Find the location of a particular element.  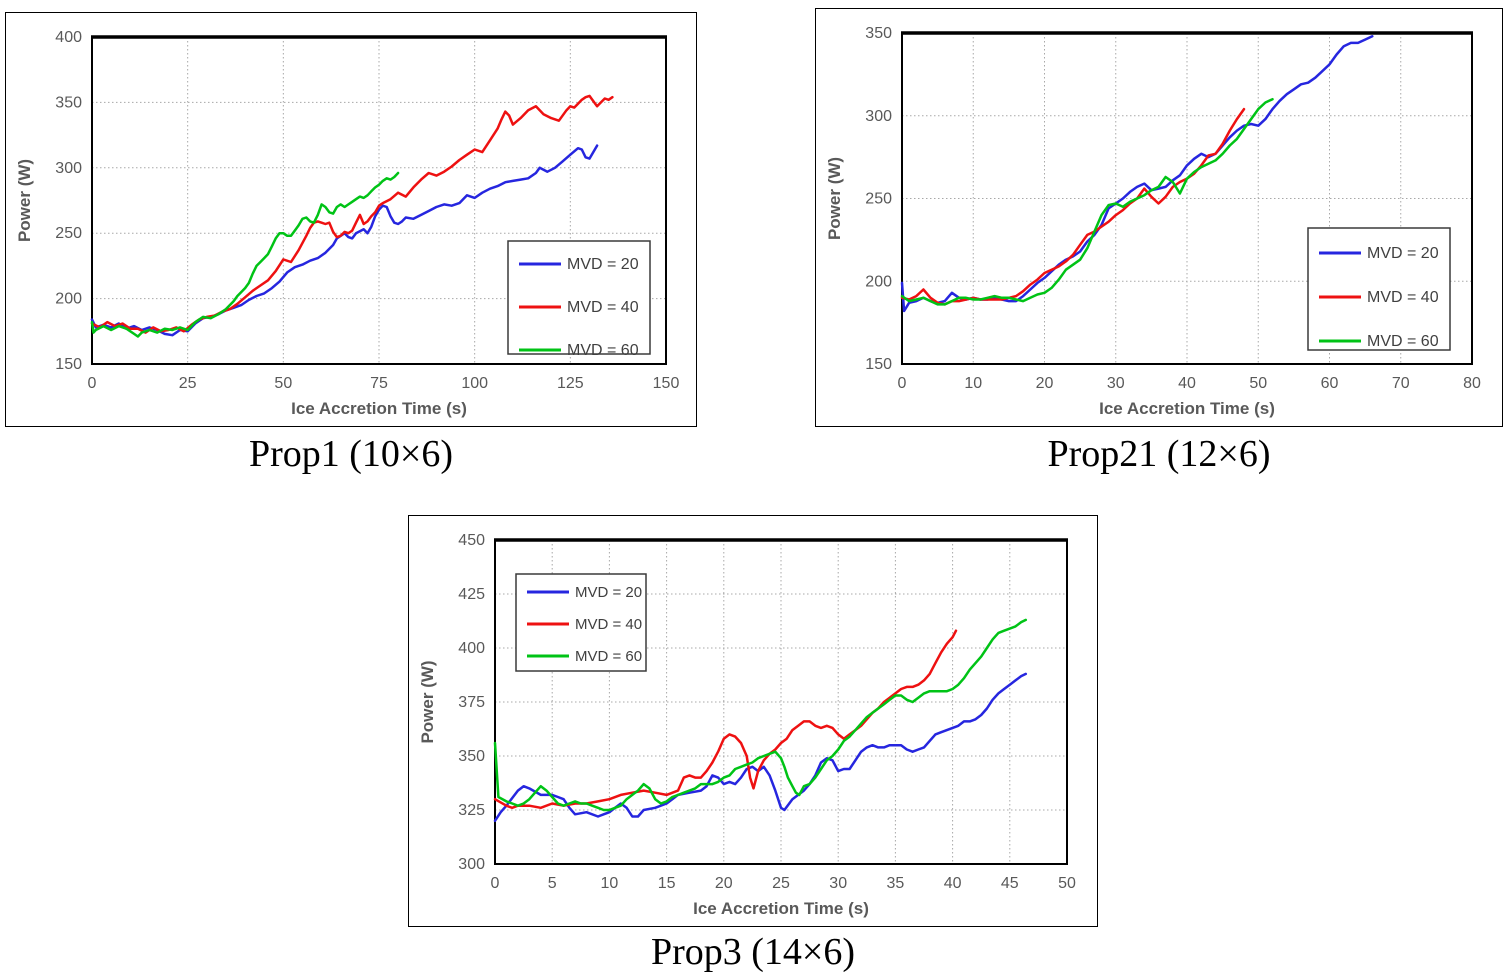

y-tick-label: 425 is located at coordinates (471, 594).